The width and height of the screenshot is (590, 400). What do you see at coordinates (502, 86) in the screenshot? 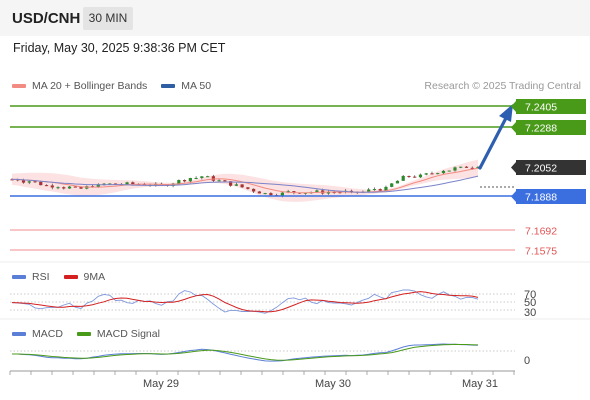
I see `research-credit: Research © 2025 Trading Central` at bounding box center [502, 86].